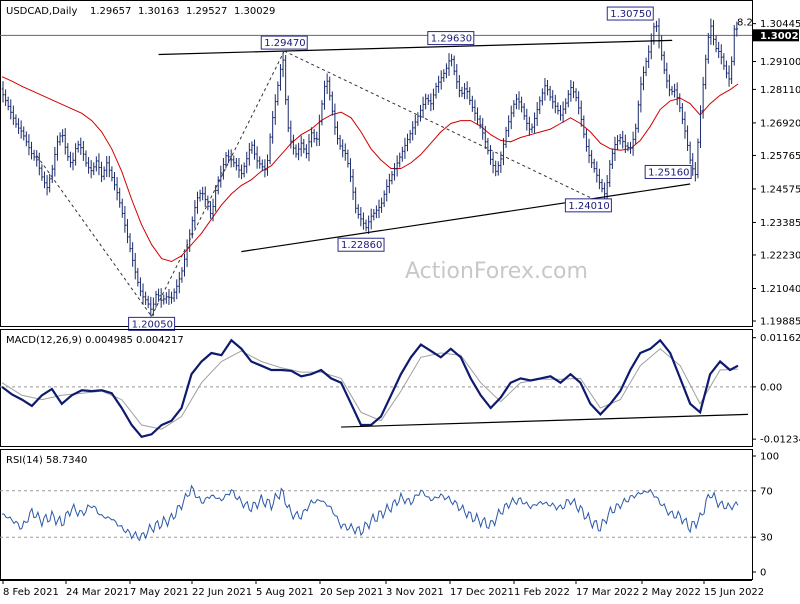 This screenshot has height=604, width=800. What do you see at coordinates (46, 460) in the screenshot?
I see `rsi-title: RSI(14) 58.7340` at bounding box center [46, 460].